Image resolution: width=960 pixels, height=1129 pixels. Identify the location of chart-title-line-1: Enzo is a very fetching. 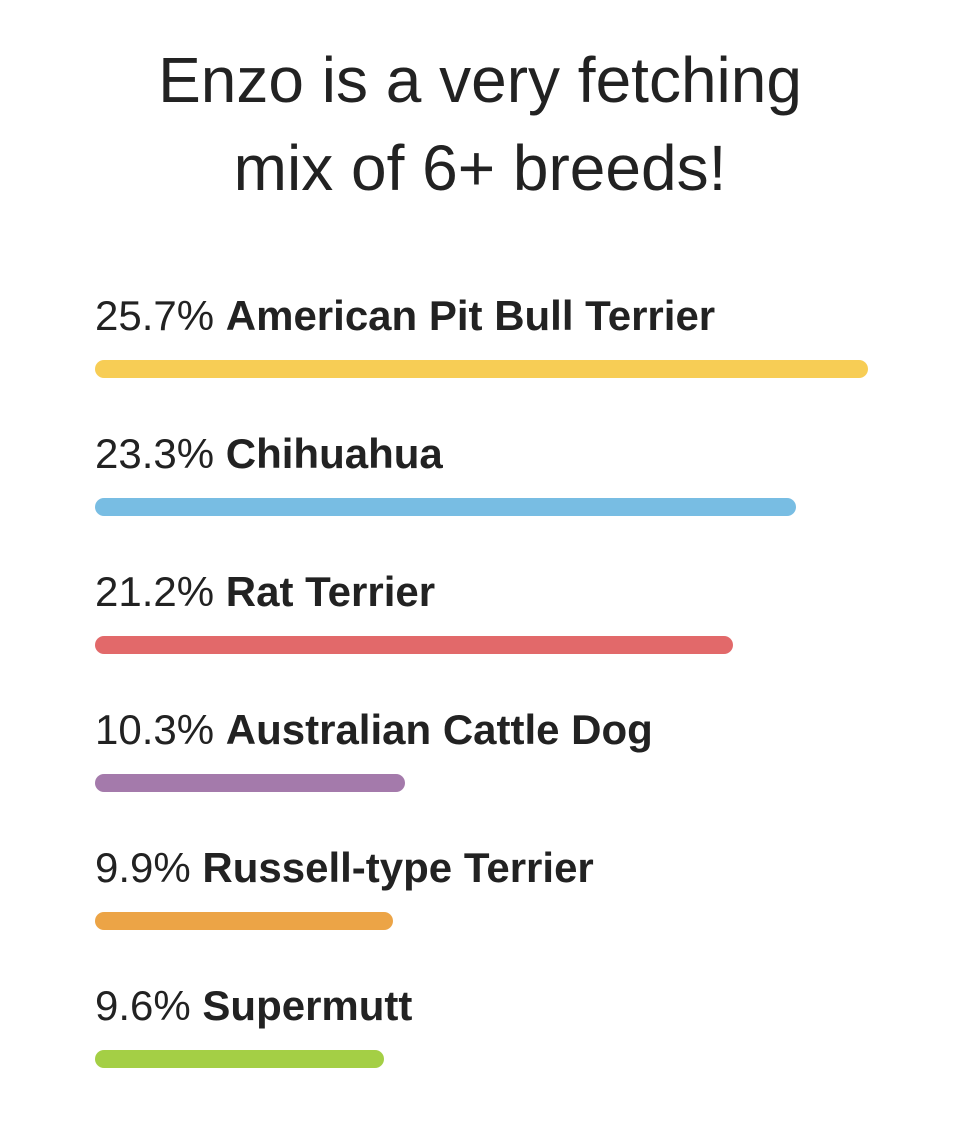
(480, 80).